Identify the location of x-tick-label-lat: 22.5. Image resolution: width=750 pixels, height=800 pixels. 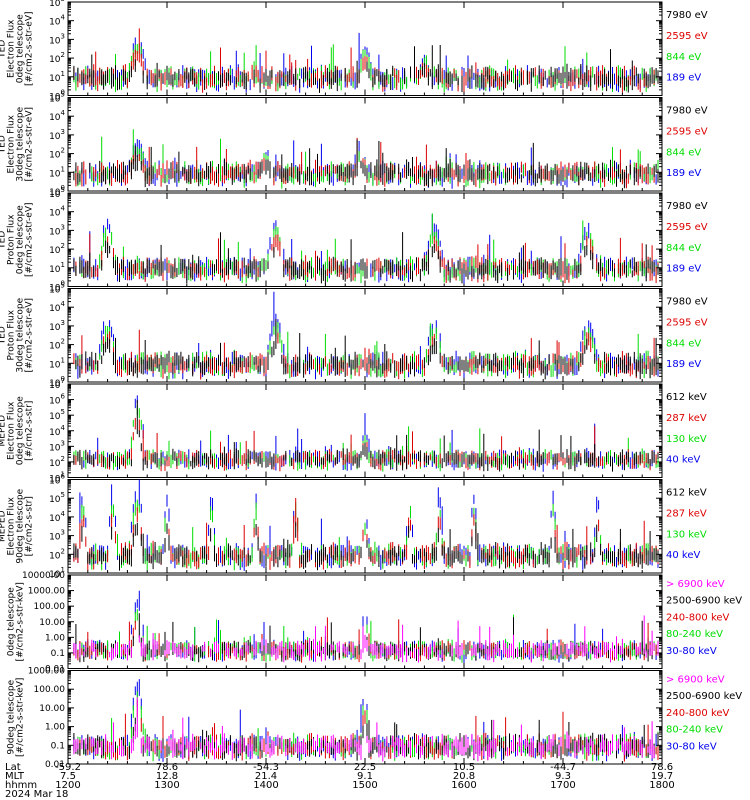
(365, 767).